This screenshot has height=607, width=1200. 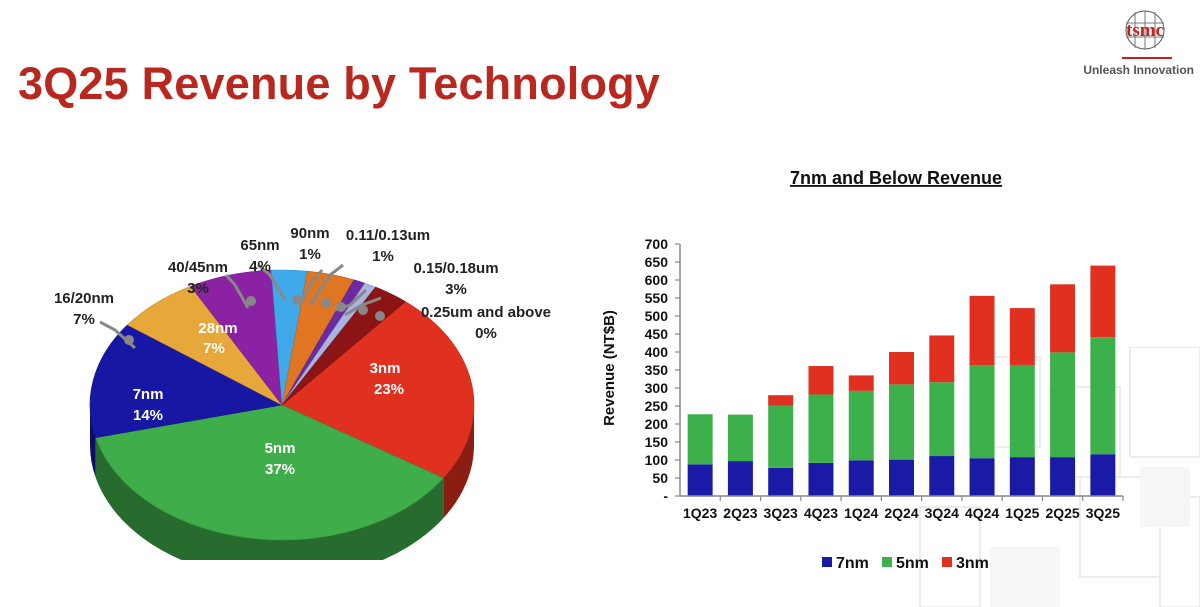 What do you see at coordinates (455, 268) in the screenshot?
I see `pie-label-0.15-0.18um: 0.15/0.18um` at bounding box center [455, 268].